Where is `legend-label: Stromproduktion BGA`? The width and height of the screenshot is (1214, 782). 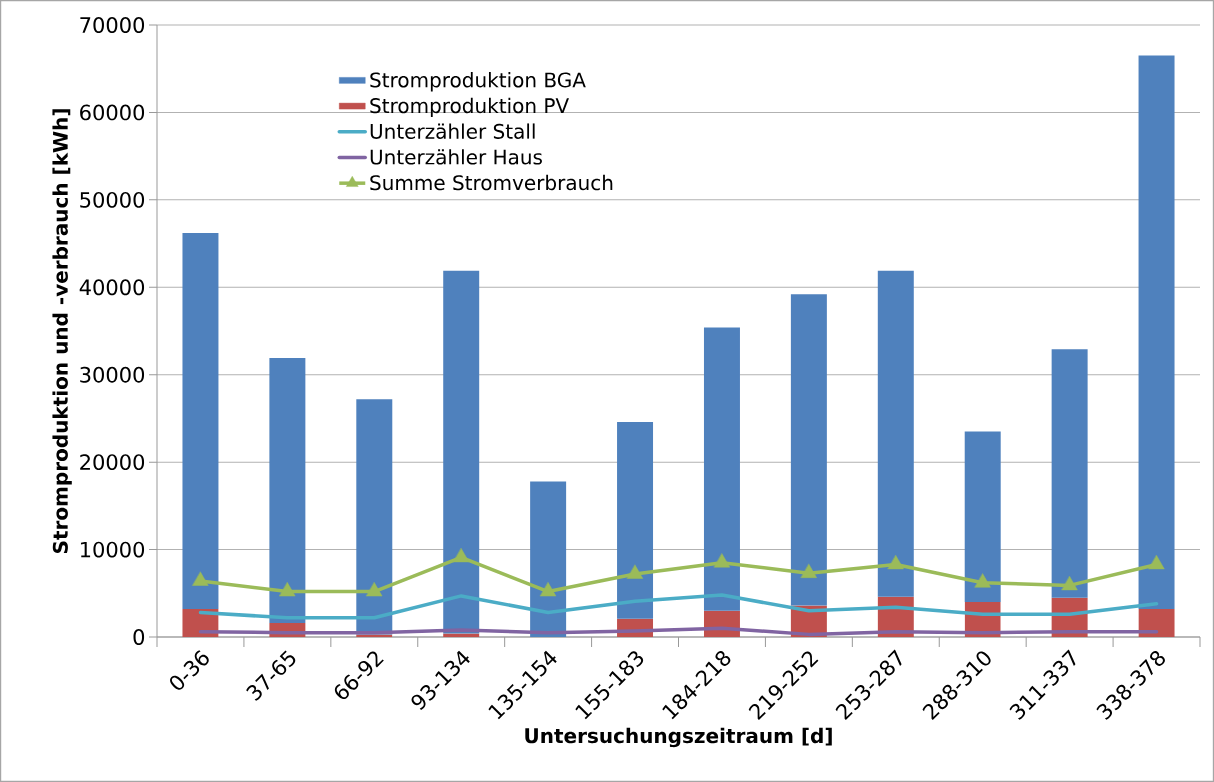 legend-label: Stromproduktion BGA is located at coordinates (478, 82).